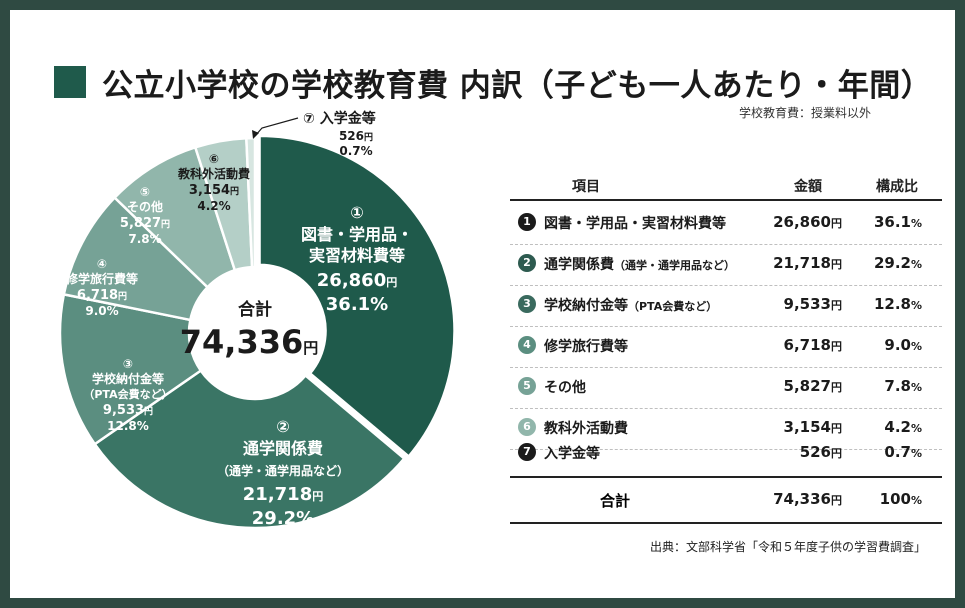  Describe the element at coordinates (812, 386) in the screenshot. I see `row-amount: 5,827円` at that location.